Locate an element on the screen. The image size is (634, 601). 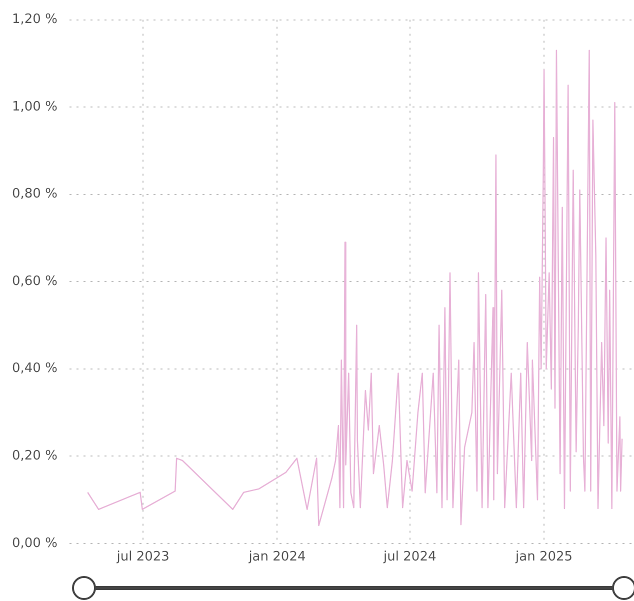
y-tick-label: 0,20 % is located at coordinates (35, 456).